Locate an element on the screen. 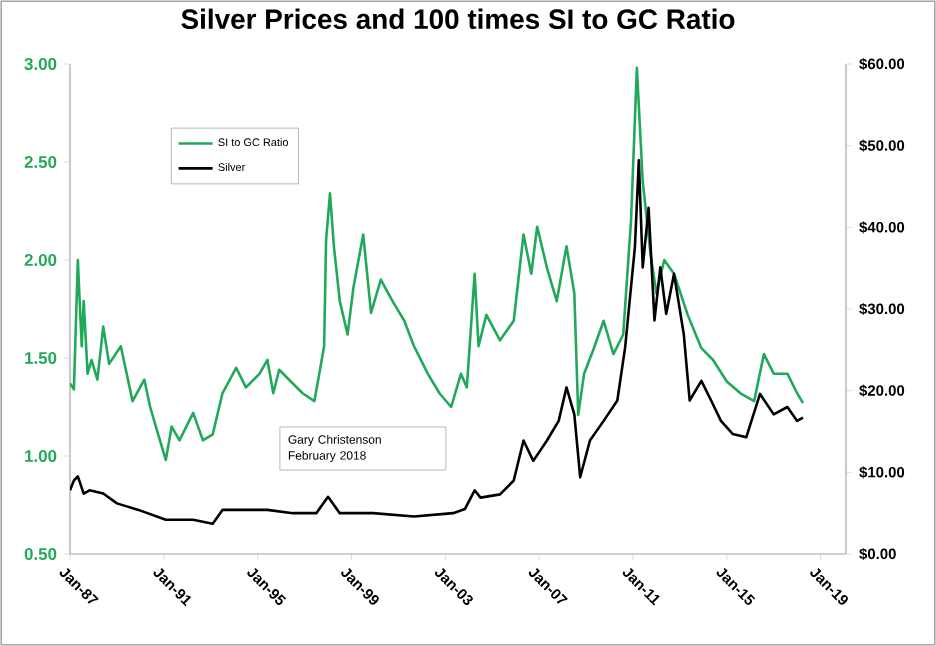 Image resolution: width=936 pixels, height=646 pixels. y-tick-label: 3.00 is located at coordinates (40, 64).